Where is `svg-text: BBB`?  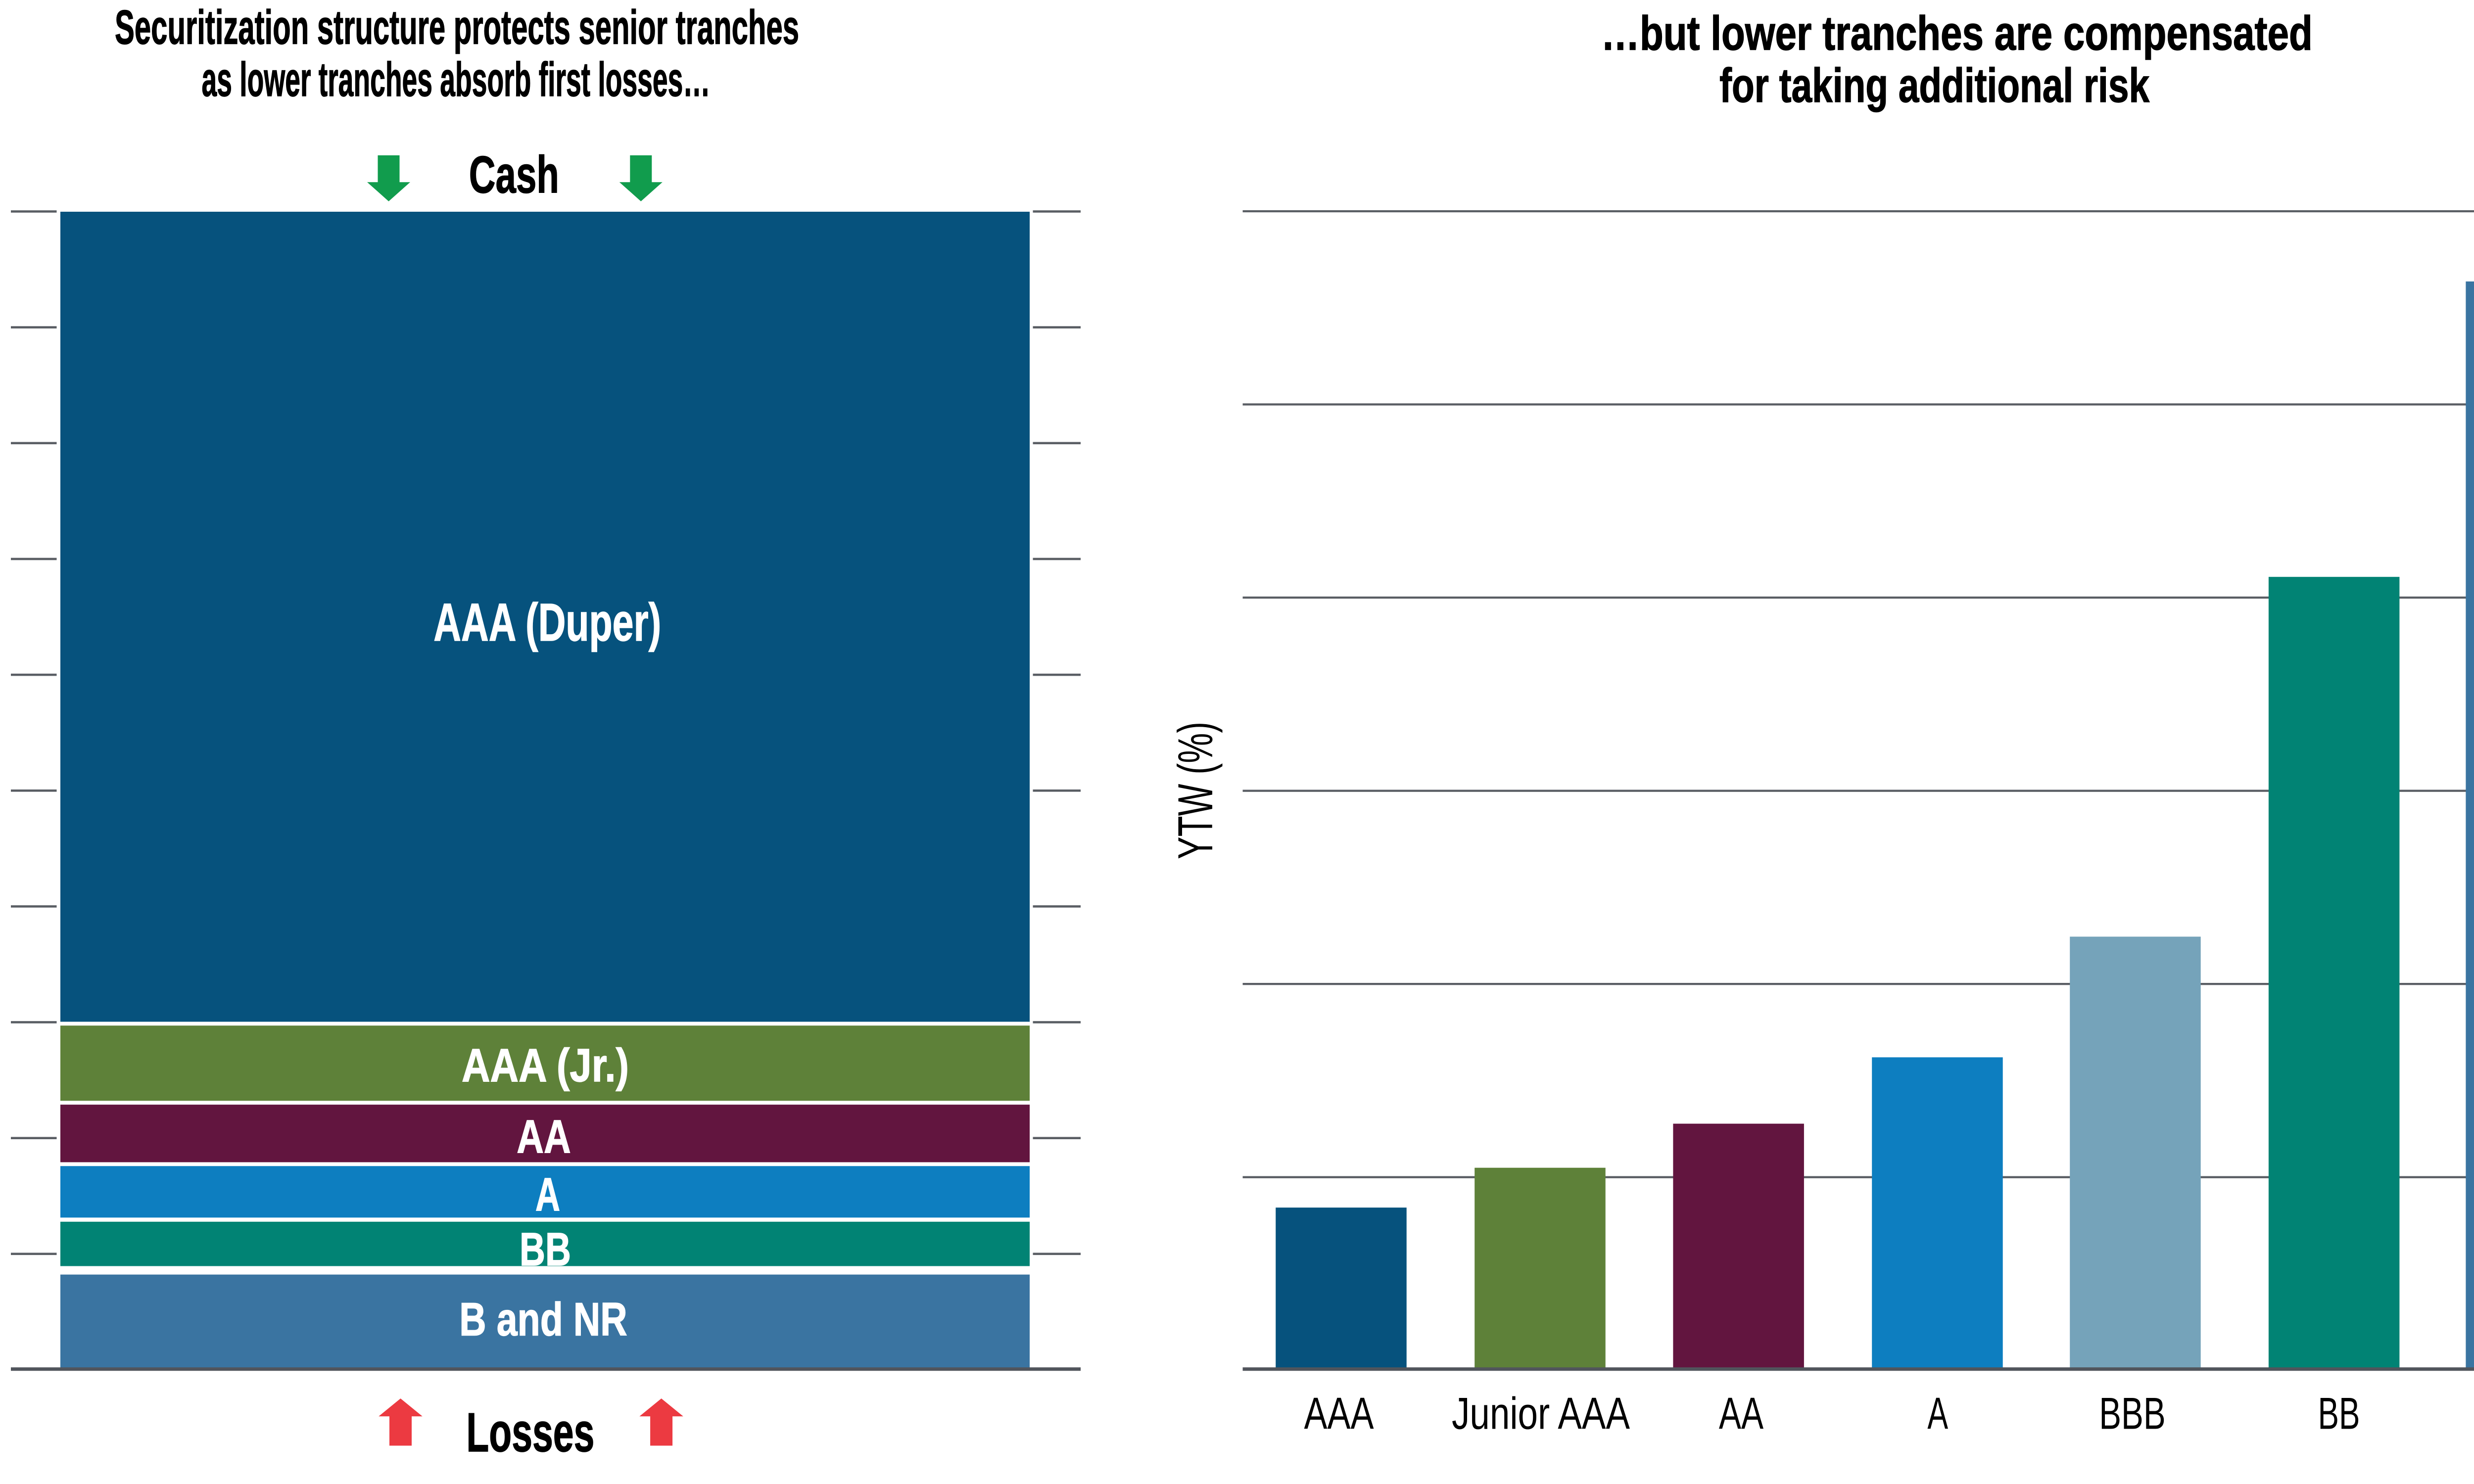 svg-text: BBB is located at coordinates (2132, 1414).